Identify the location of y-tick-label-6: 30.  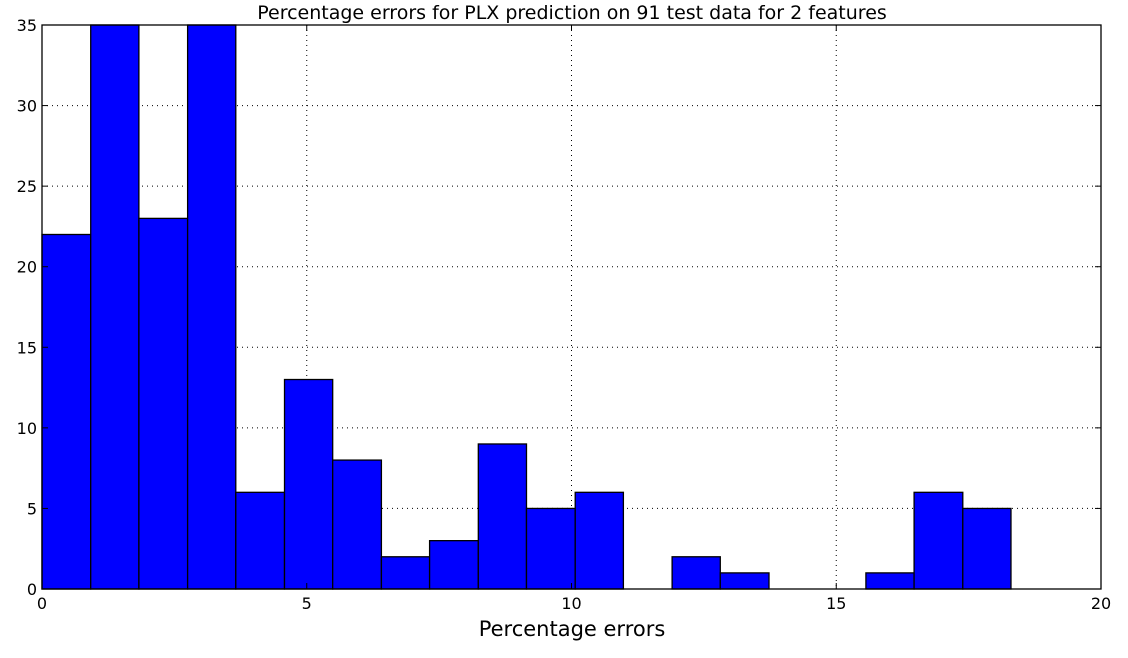
(27, 106).